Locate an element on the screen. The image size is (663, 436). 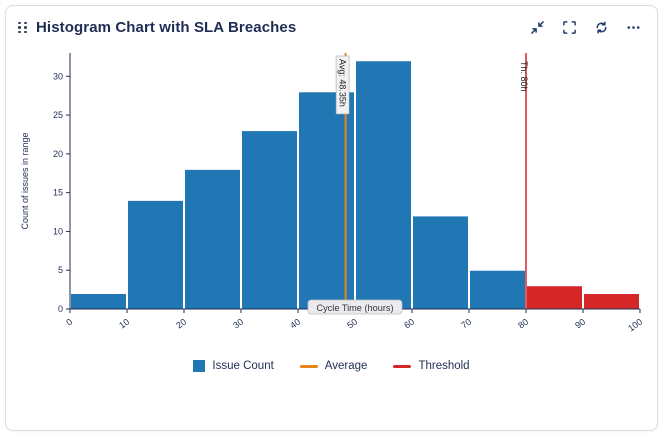
more-options-icon is located at coordinates (633, 27).